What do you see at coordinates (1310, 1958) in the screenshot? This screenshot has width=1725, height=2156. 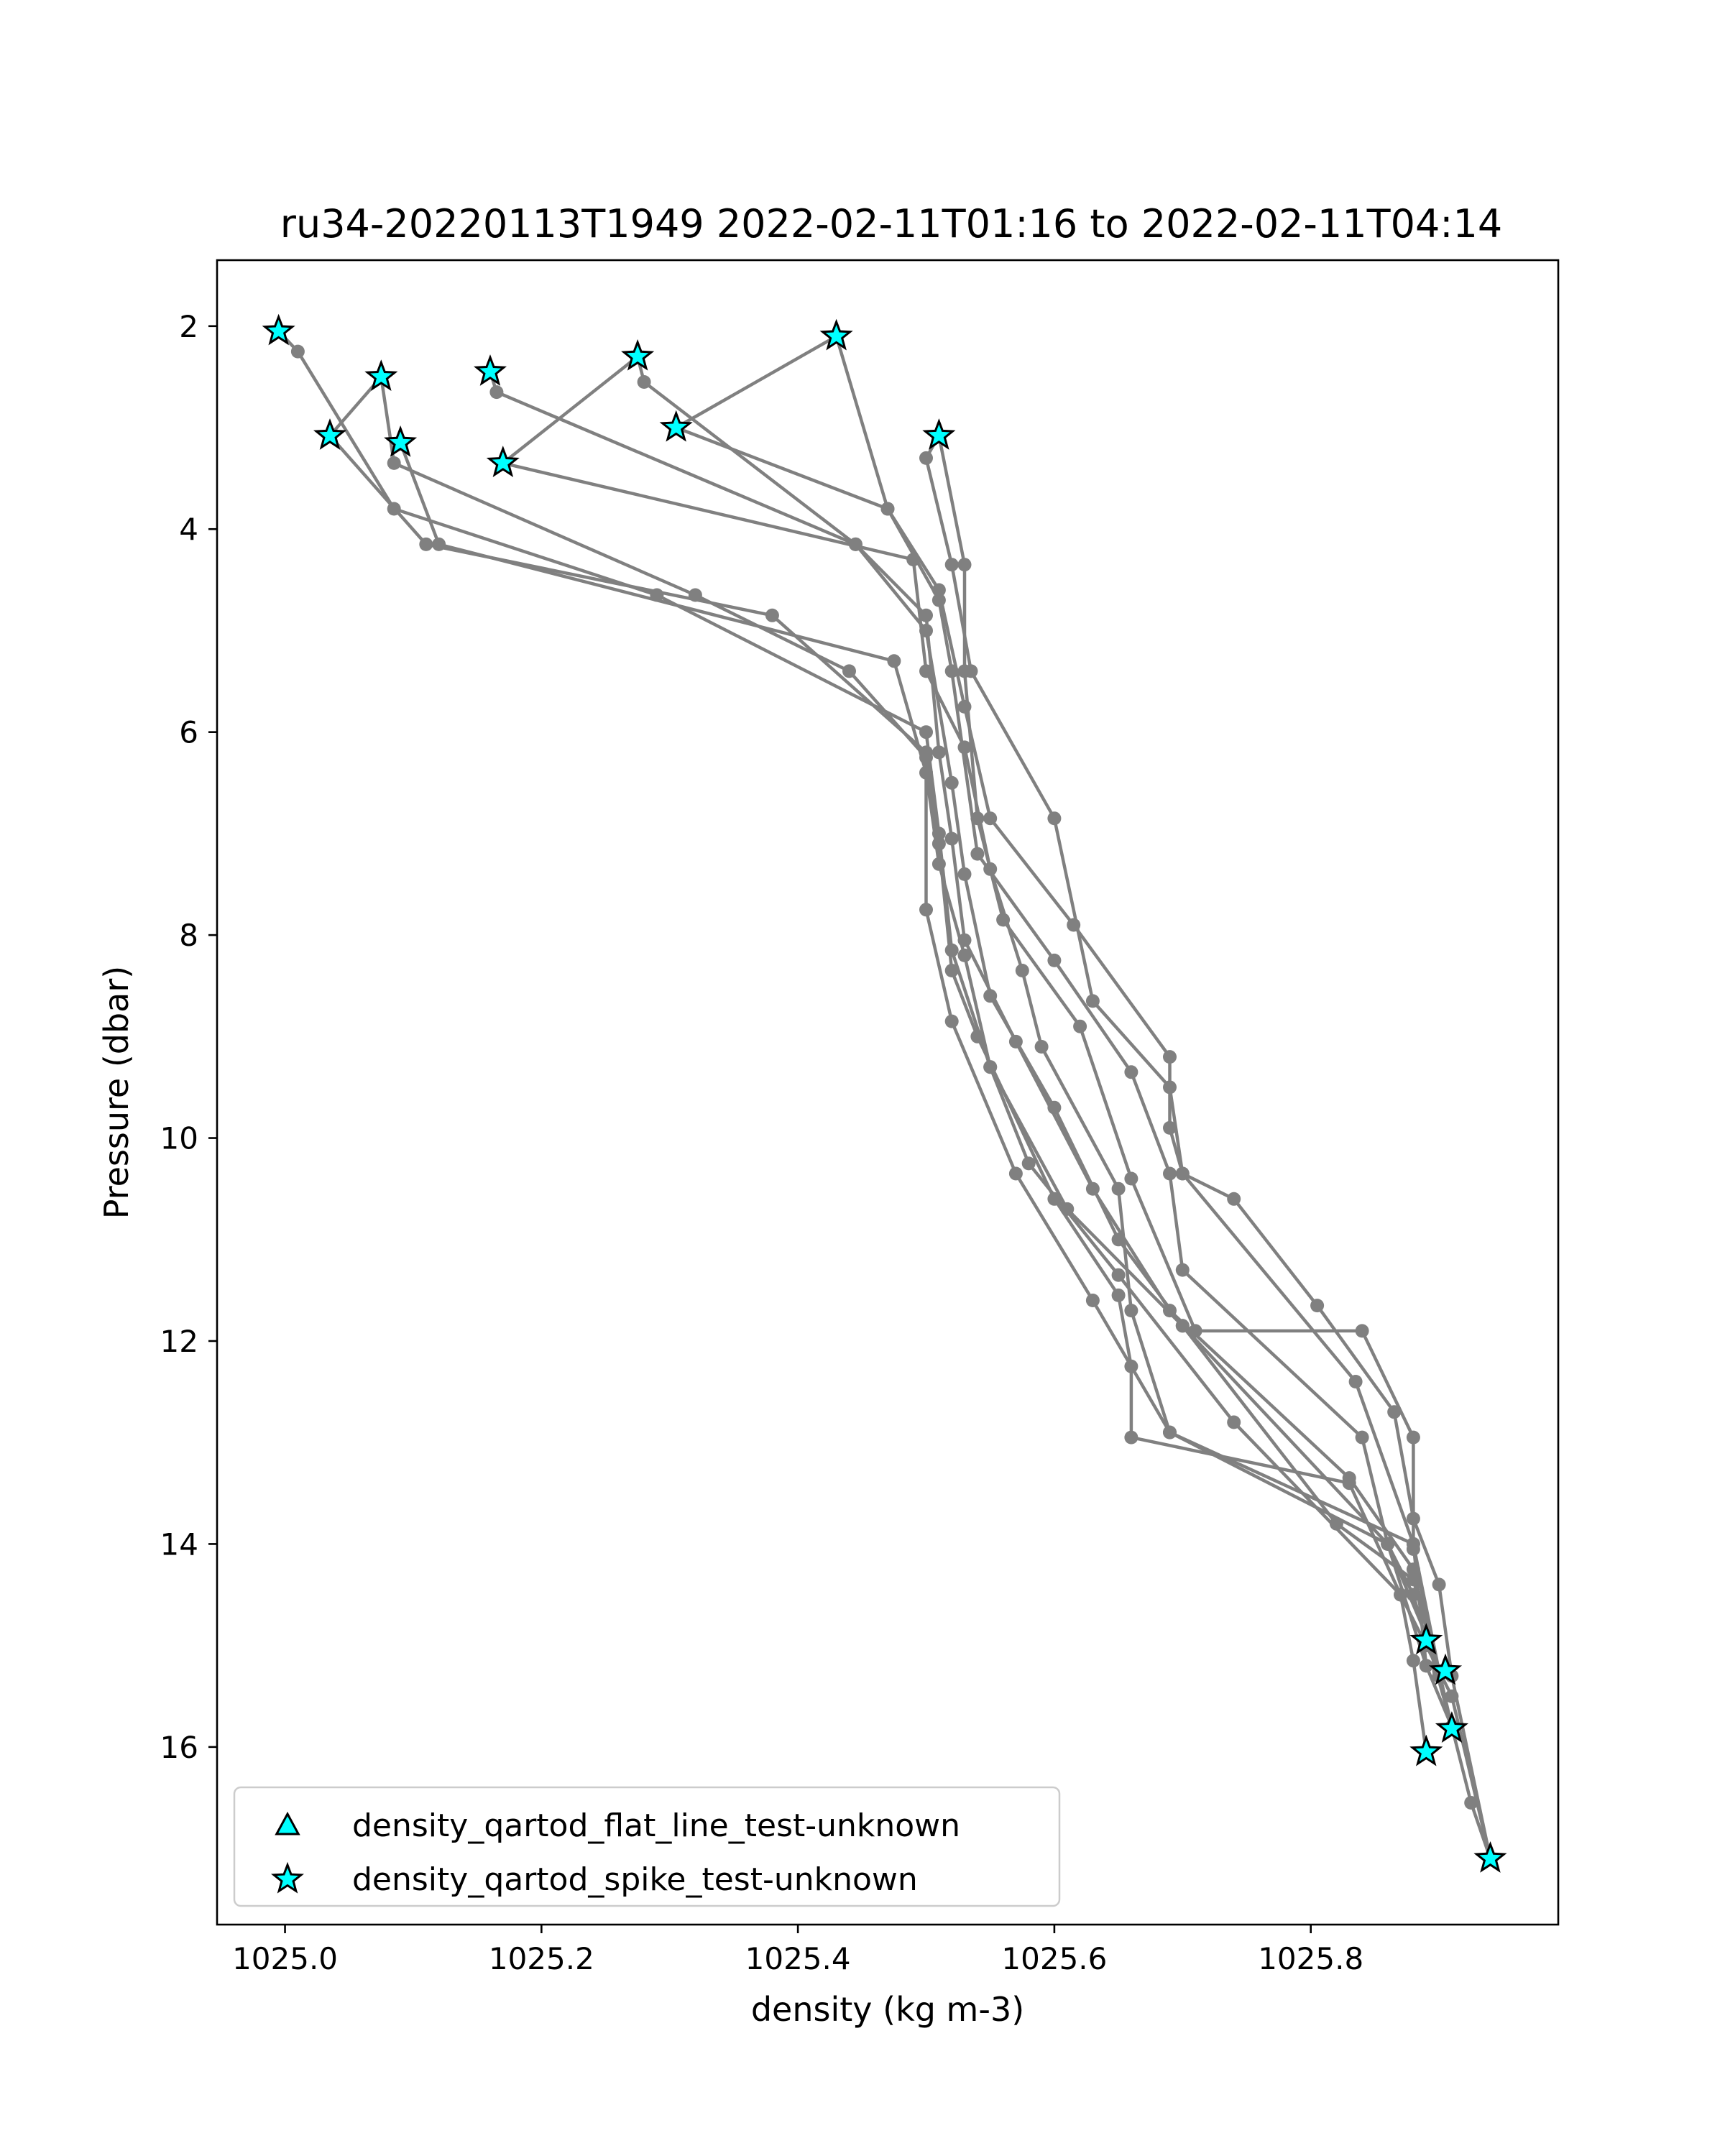 I see `x-tick-label-5: 1025.8` at bounding box center [1310, 1958].